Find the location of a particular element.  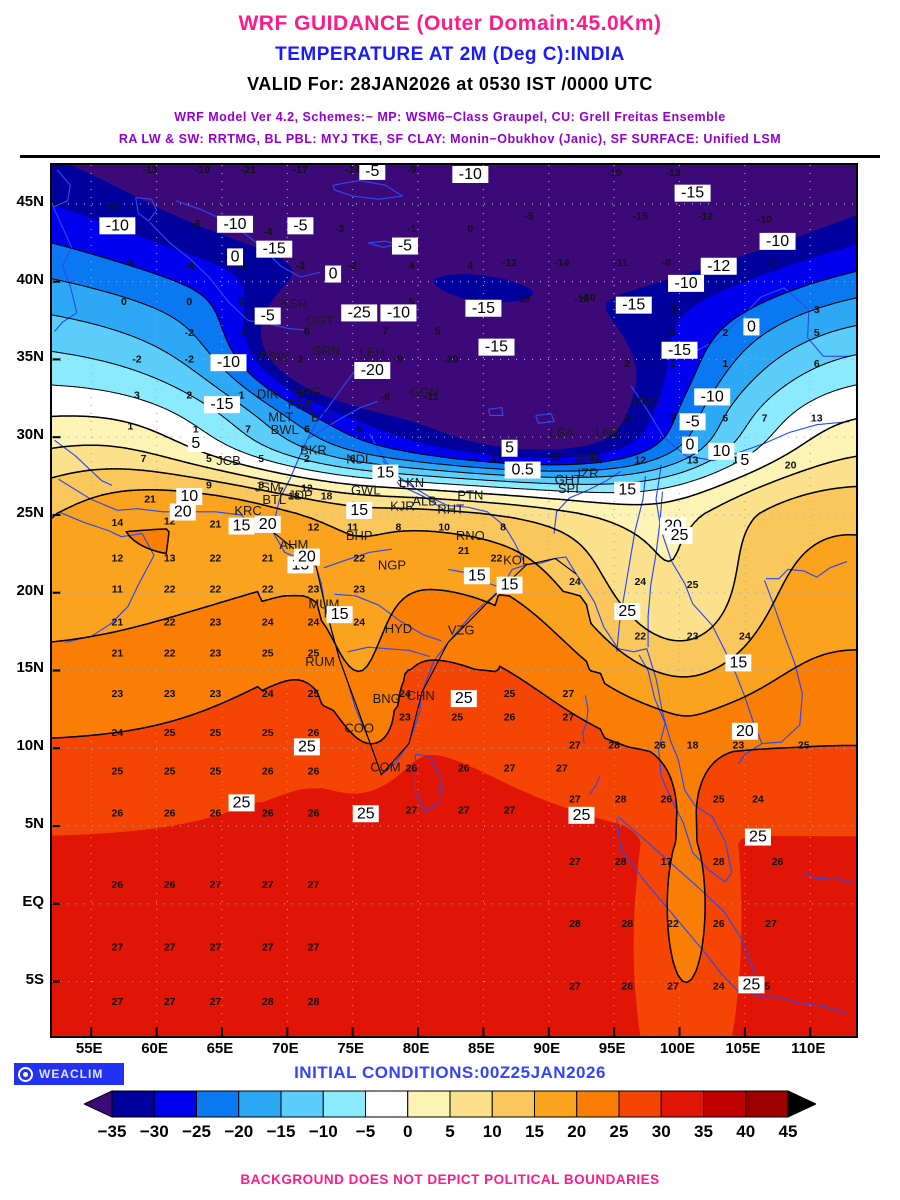

station-value: -3 is located at coordinates (339, 229).